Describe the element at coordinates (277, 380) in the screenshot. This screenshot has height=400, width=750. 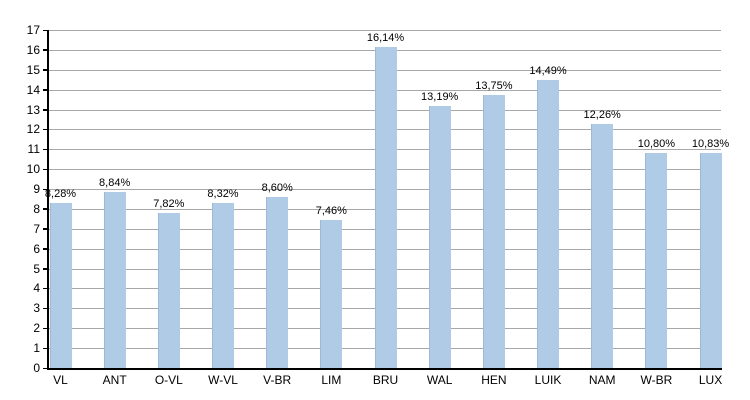
I see `x-category-label: V-BR` at that location.